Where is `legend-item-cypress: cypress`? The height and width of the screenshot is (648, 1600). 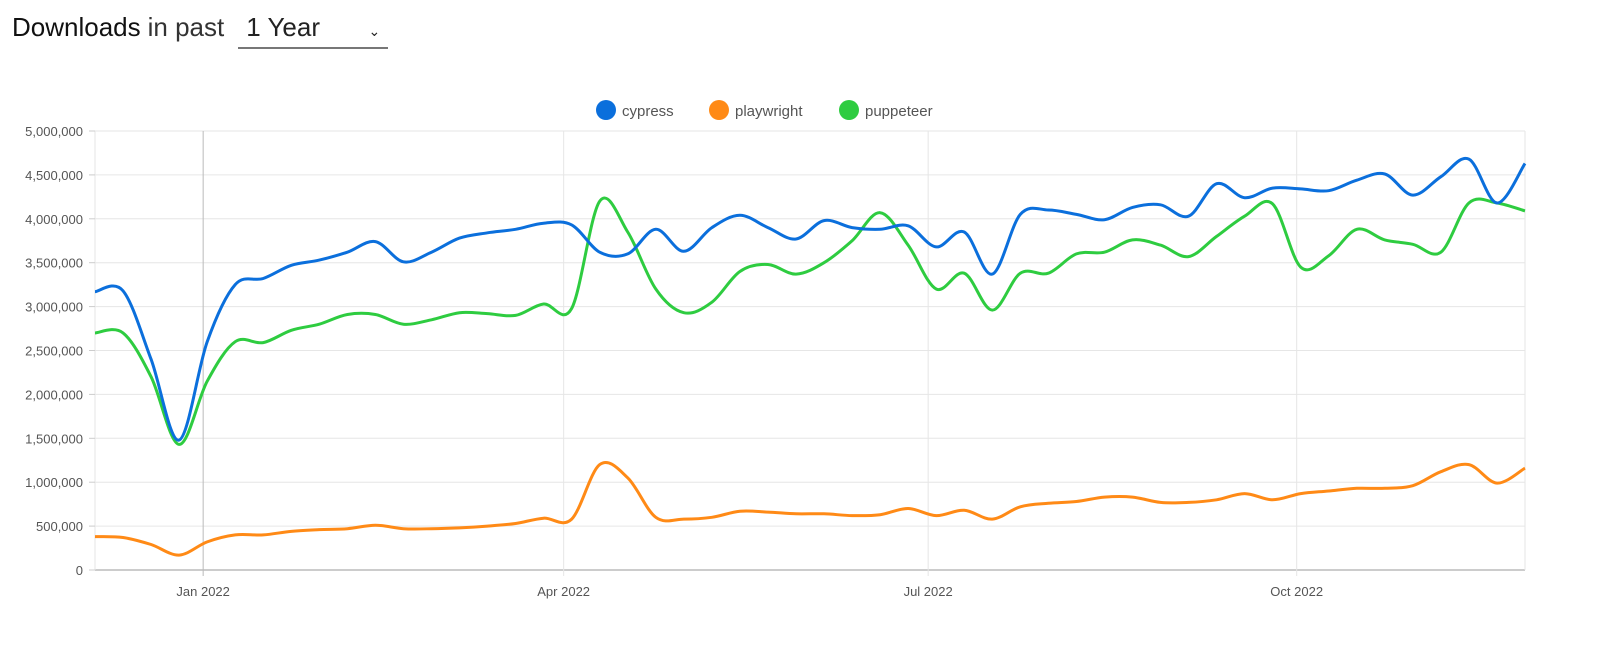
legend-item-cypress: cypress is located at coordinates (635, 110).